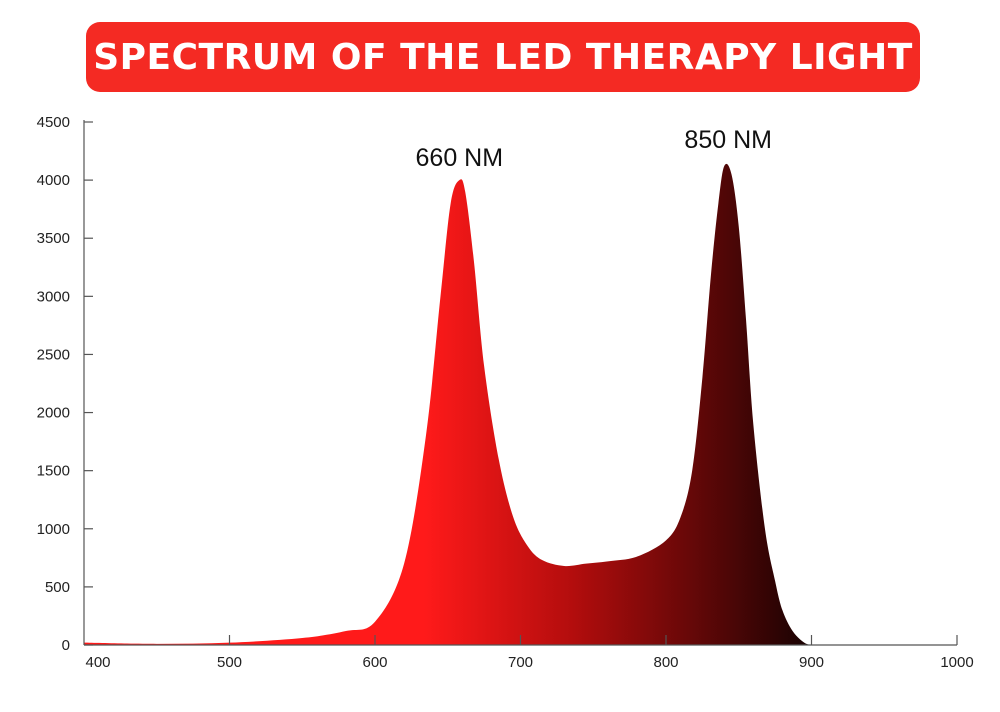 The image size is (1000, 712). What do you see at coordinates (57, 587) in the screenshot?
I see `y-tick-label-500: 500` at bounding box center [57, 587].